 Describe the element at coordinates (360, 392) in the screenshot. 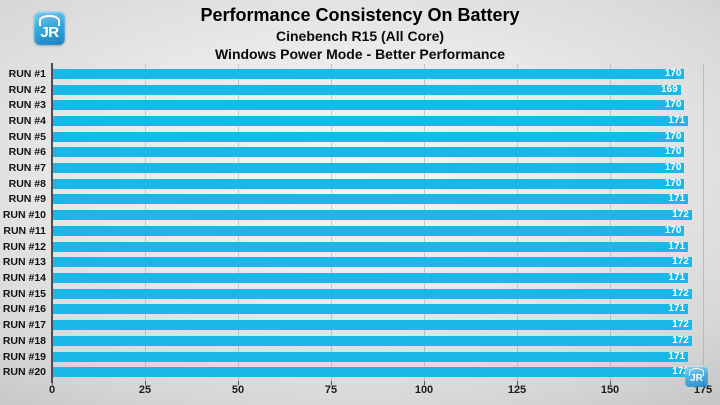

I see `x-axis-labels: 0 25 50 75 100 125 150 175` at that location.